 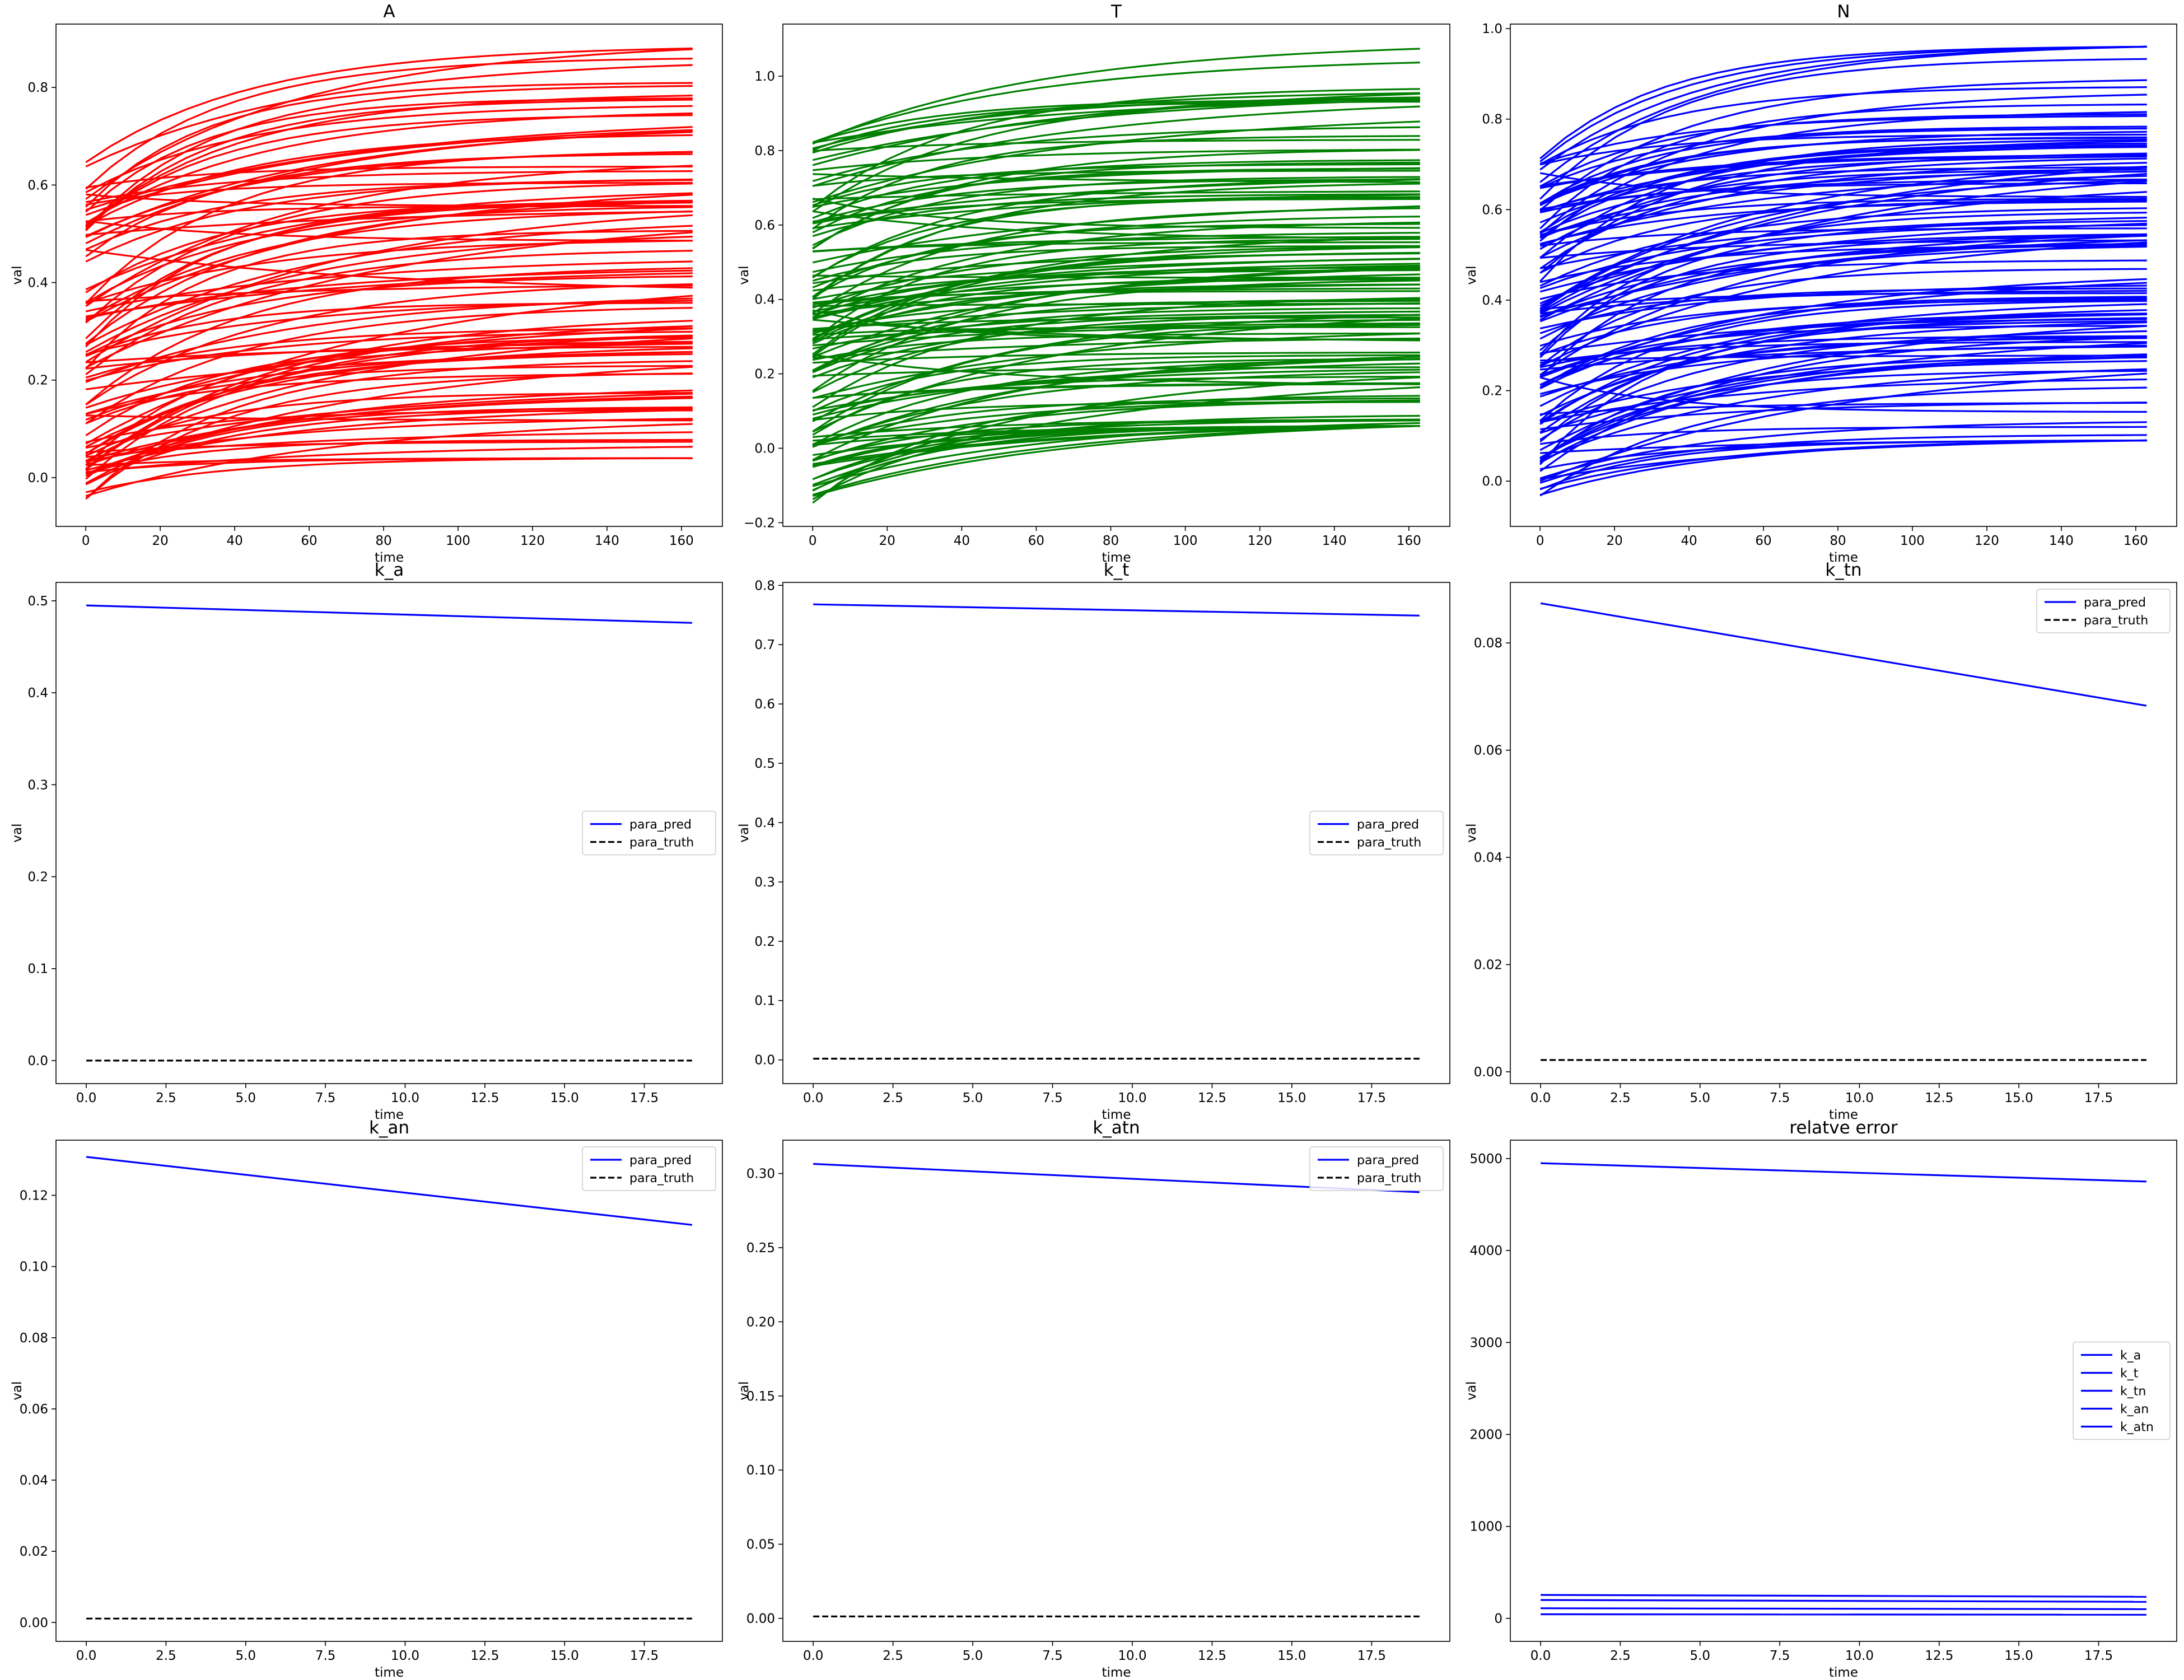 What do you see at coordinates (662, 843) in the screenshot?
I see `legend-label-para-truth: para_truth` at bounding box center [662, 843].